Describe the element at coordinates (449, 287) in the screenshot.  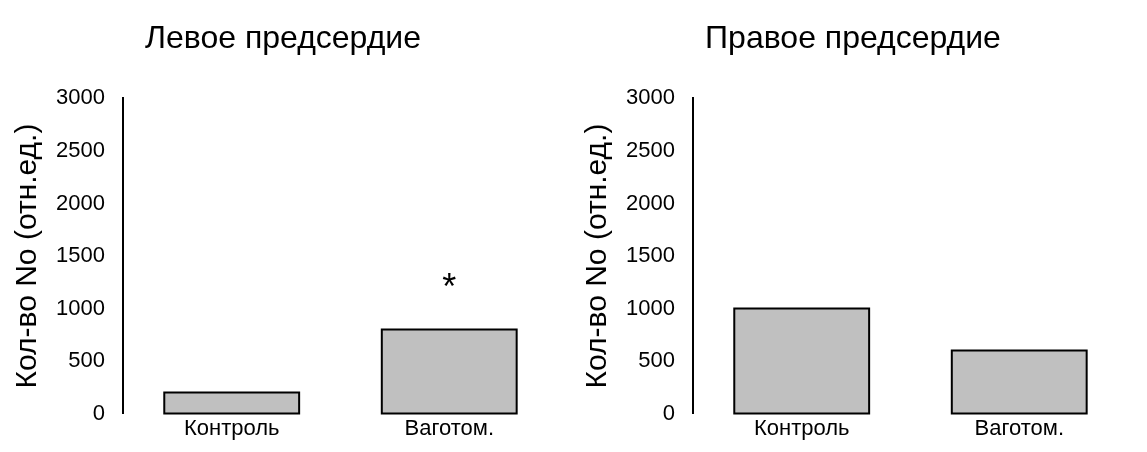
I see `annotation: *` at that location.